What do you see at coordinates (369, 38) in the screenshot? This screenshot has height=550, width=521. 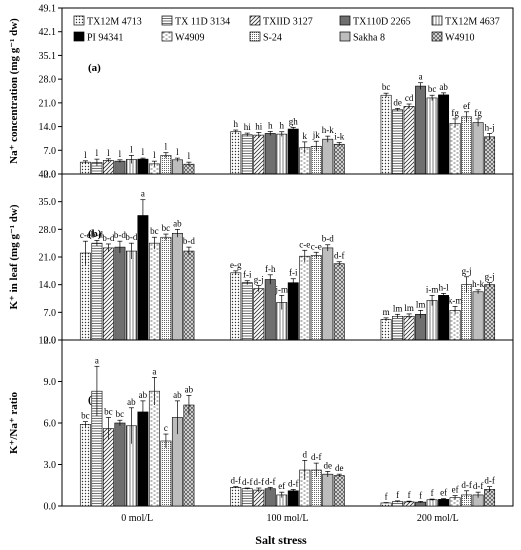 I see `legend-label: Sakha 8` at bounding box center [369, 38].